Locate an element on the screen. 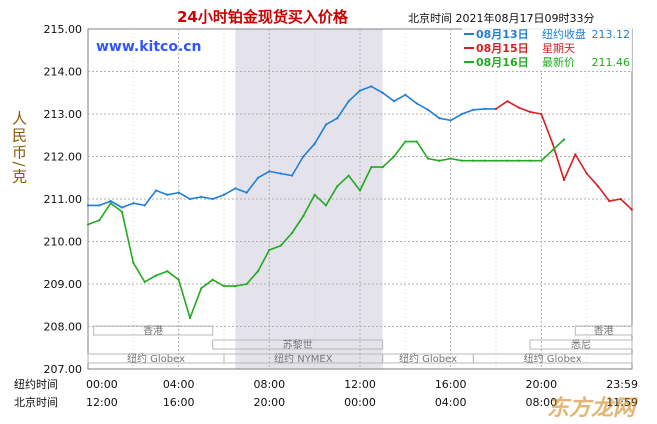 The image size is (657, 424). x-tick-label-beijing: 11:59 is located at coordinates (622, 402).